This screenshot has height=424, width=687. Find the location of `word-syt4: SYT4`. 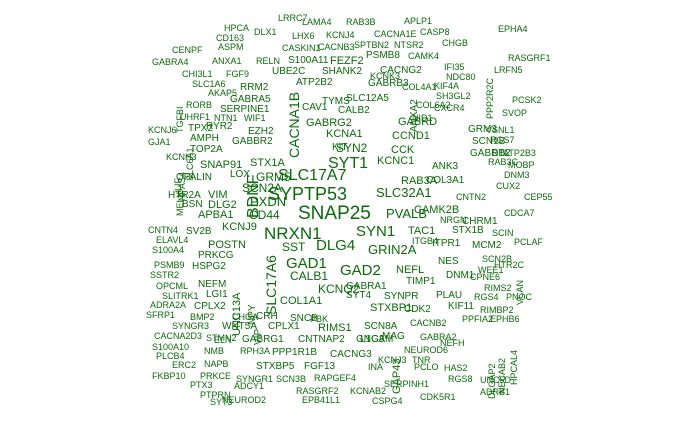

word-syt4: SYT4 is located at coordinates (359, 295).